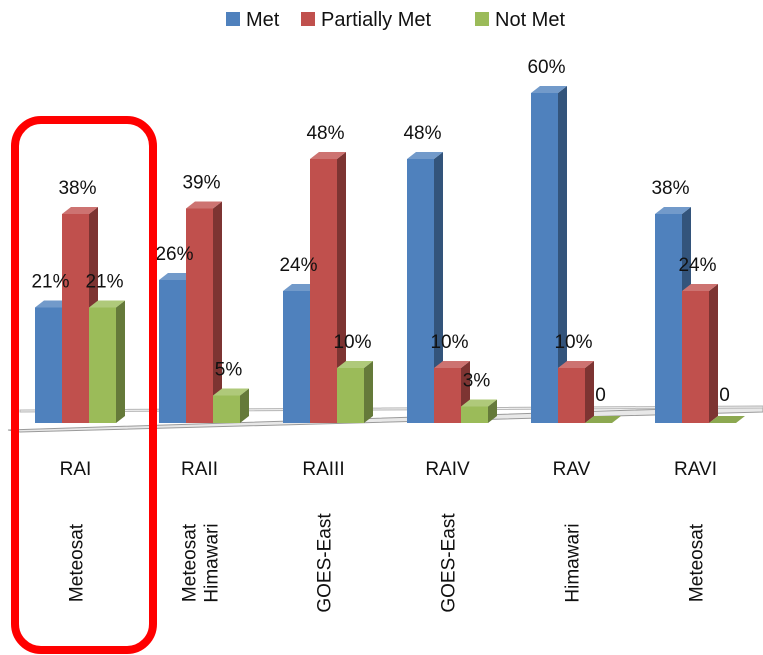 The image size is (763, 655). What do you see at coordinates (229, 370) in the screenshot?
I see `data-label: 5%` at bounding box center [229, 370].